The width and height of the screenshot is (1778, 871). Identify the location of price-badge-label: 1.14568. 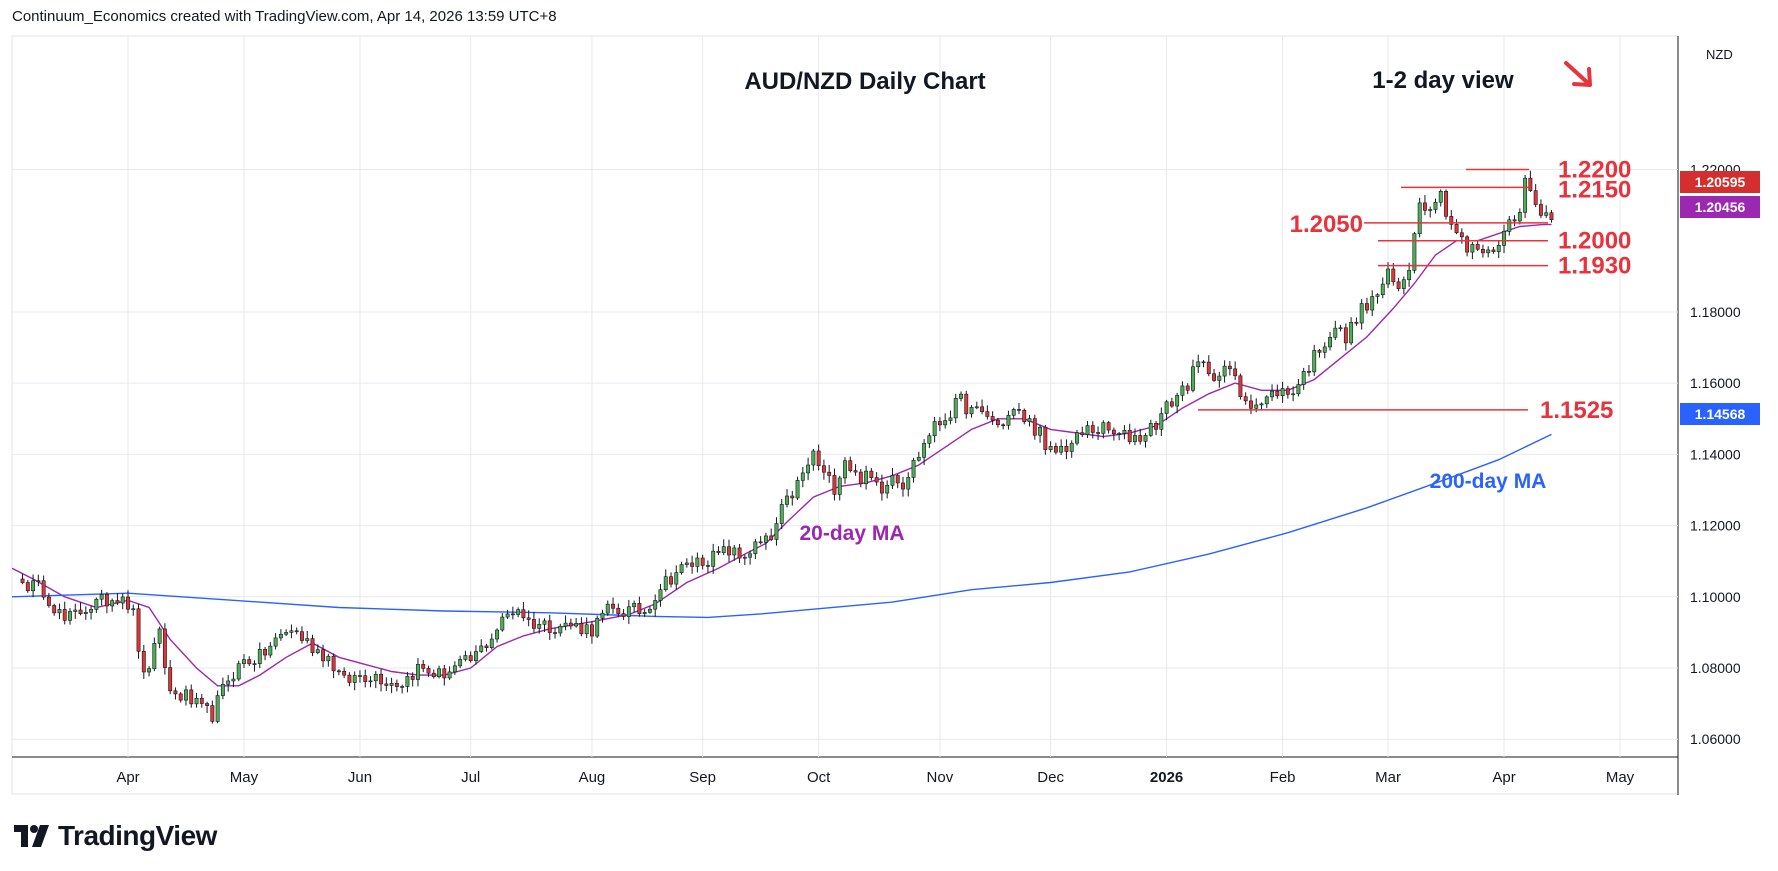
(1720, 414).